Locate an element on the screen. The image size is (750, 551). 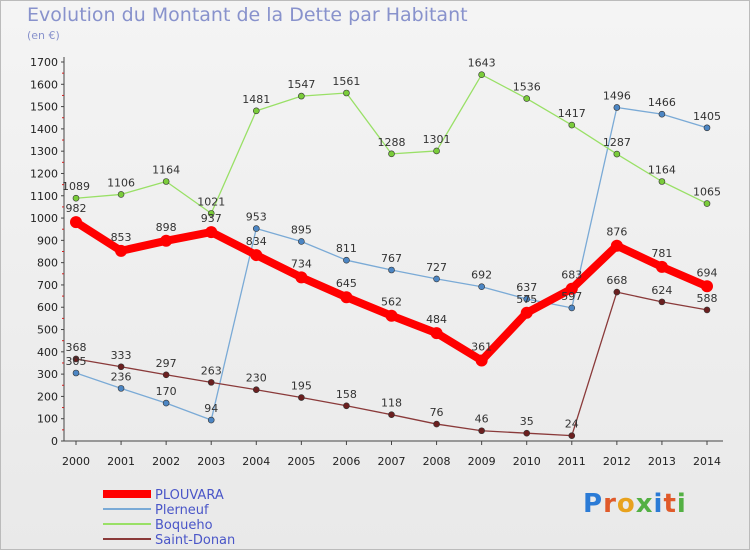
data-label: 1643 is located at coordinates (482, 63).